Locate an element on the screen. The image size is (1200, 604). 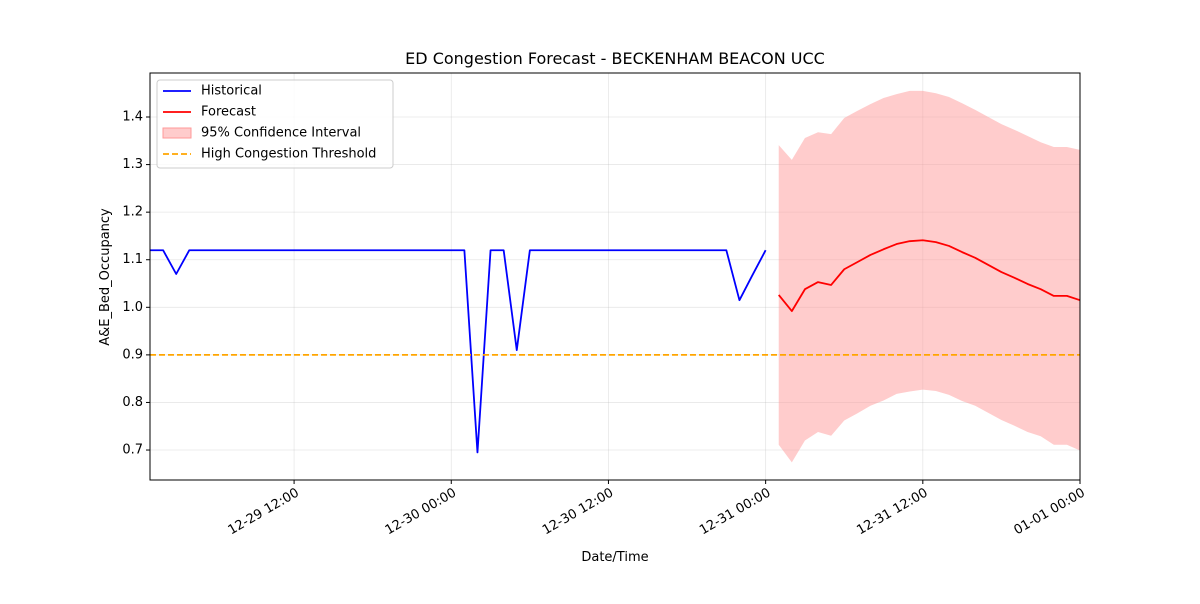
y-tick-label: 1.2 is located at coordinates (132, 212).